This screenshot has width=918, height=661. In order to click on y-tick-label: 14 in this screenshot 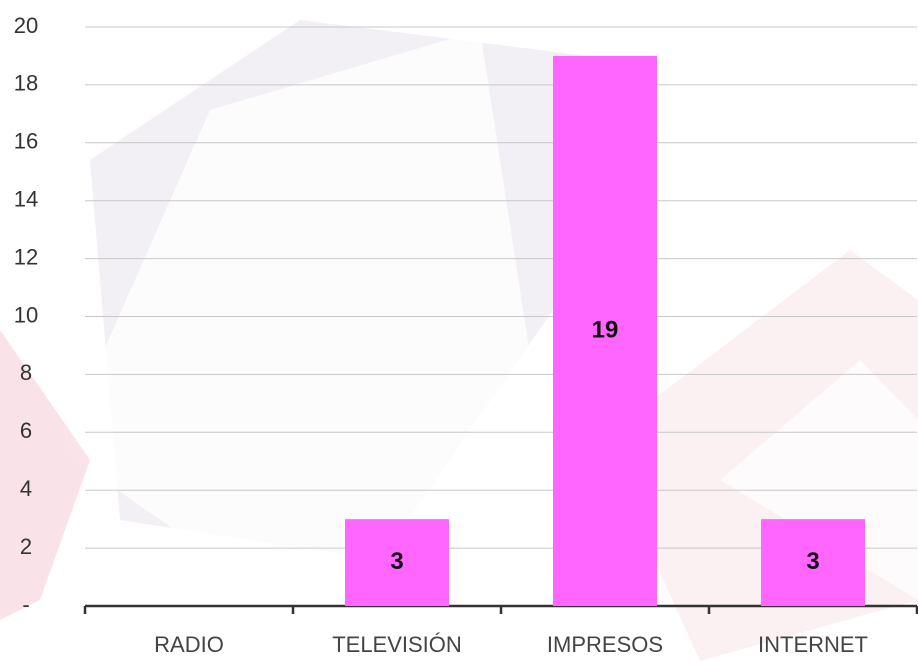, I will do `click(26, 199)`.